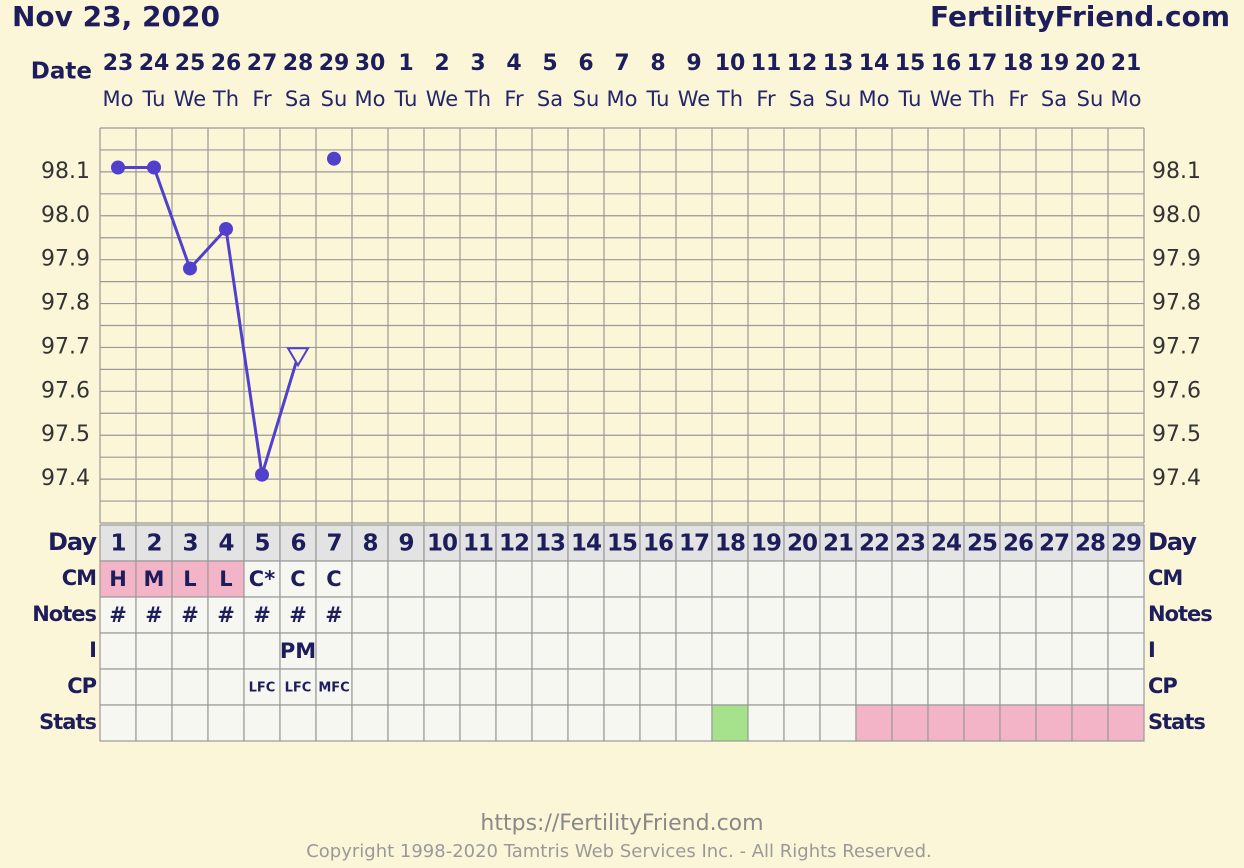  Describe the element at coordinates (514, 544) in the screenshot. I see `cell-text: 12` at that location.